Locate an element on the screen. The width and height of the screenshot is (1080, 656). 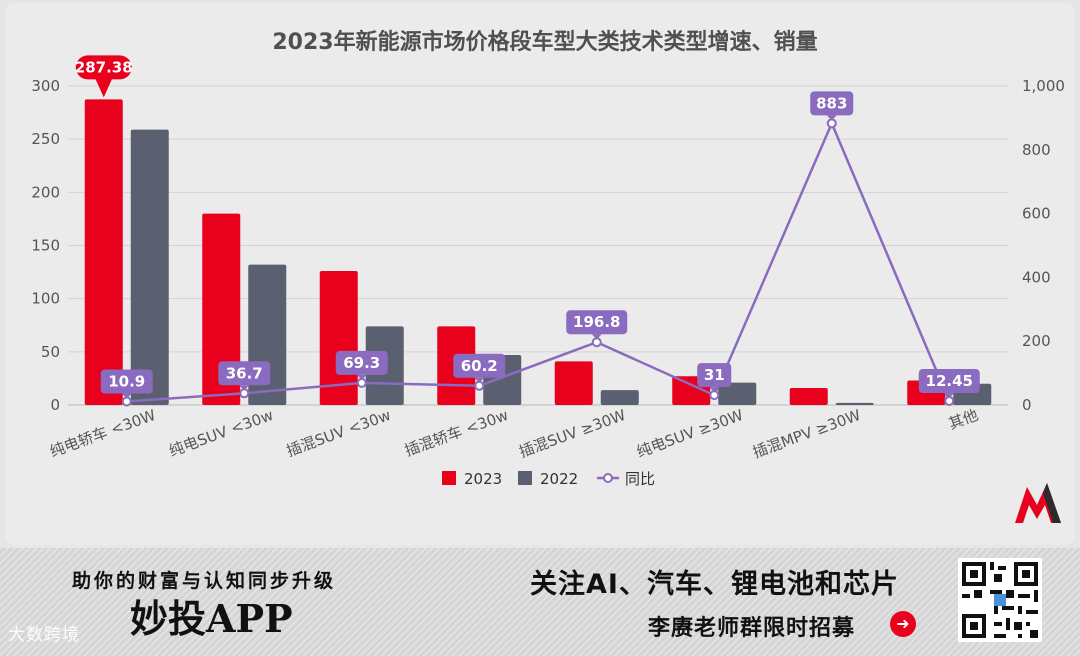
category-label: 插混MPV ≥30W is located at coordinates (806, 434).